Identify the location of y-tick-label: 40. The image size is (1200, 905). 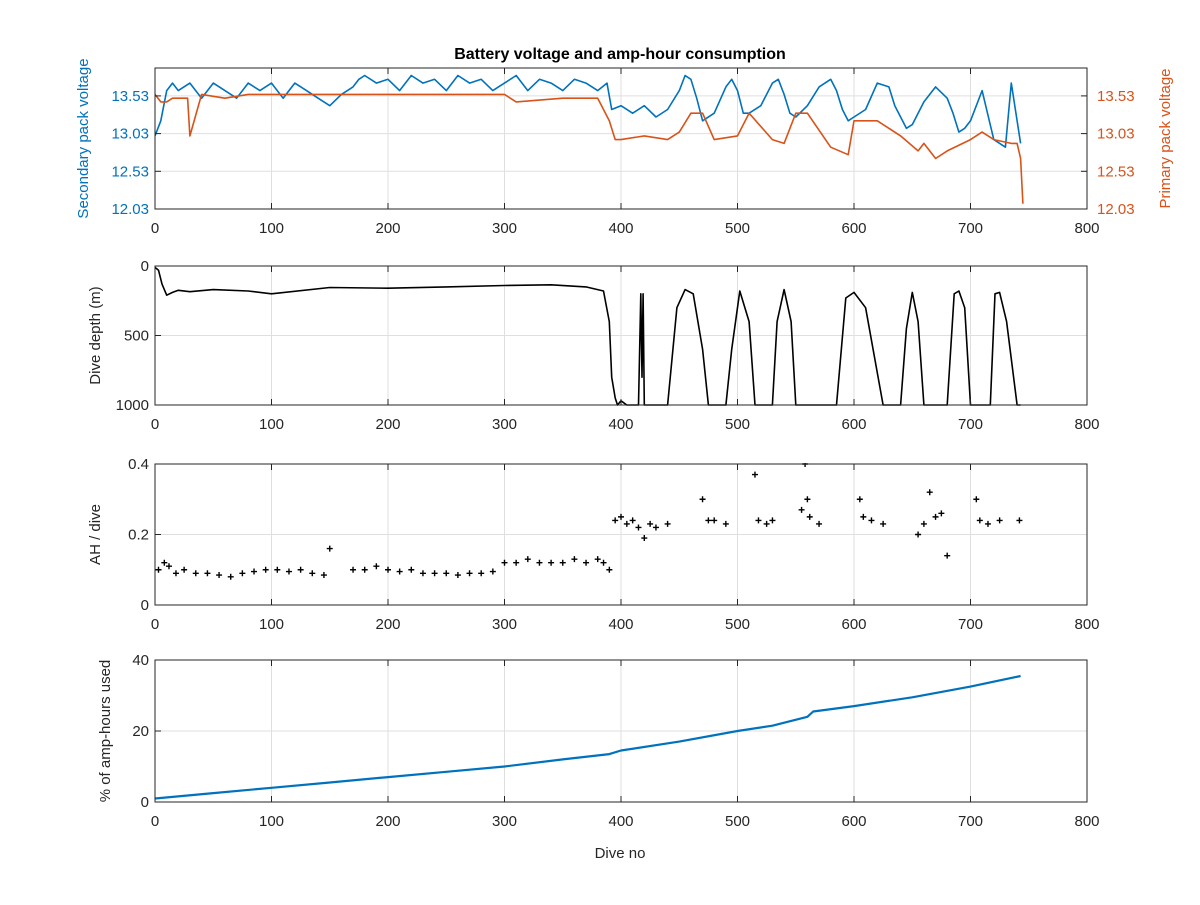
(140, 660).